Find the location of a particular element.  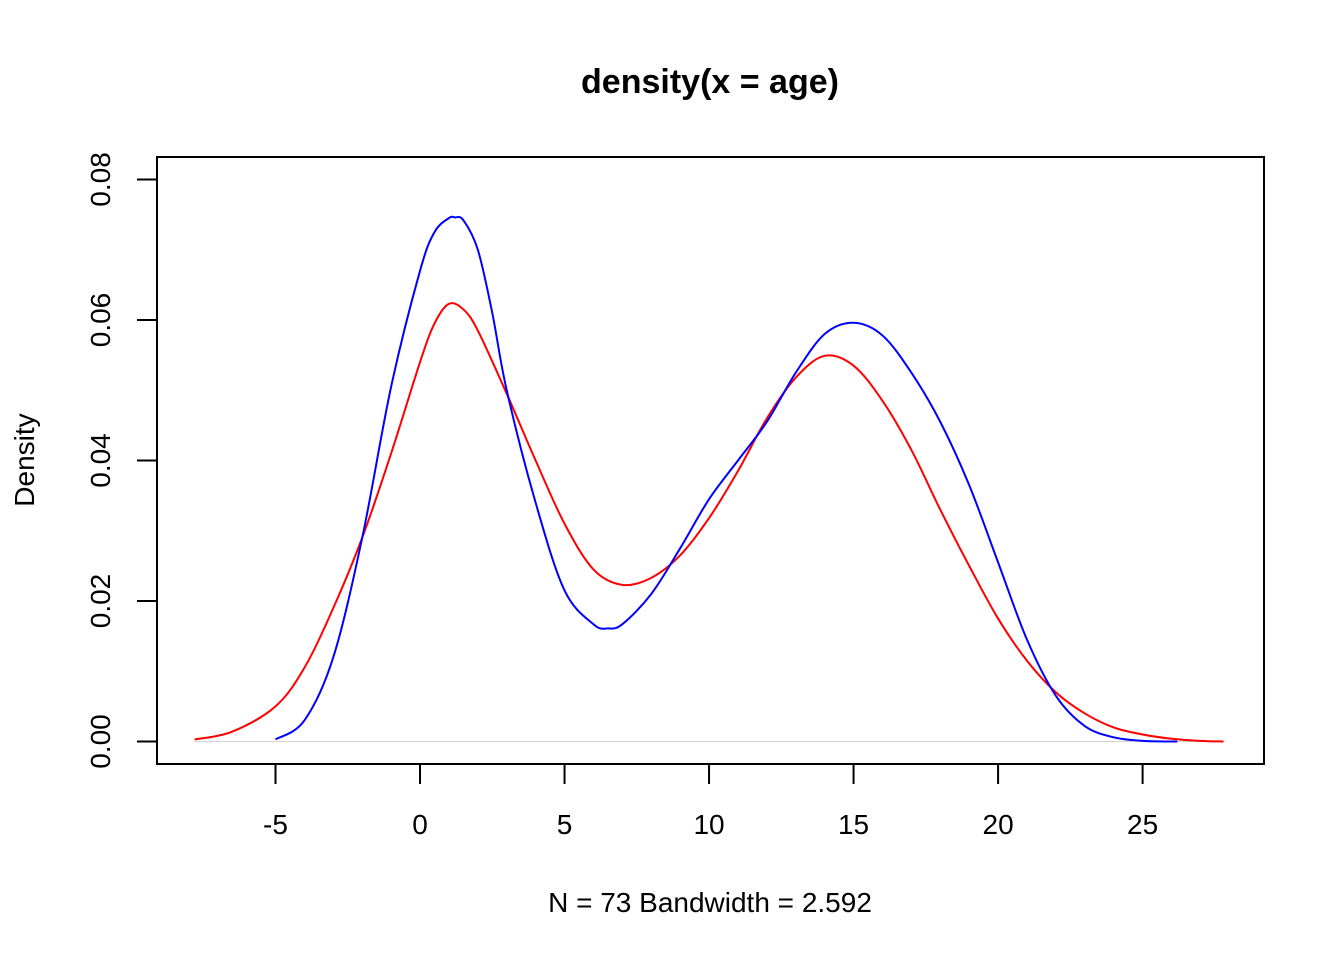

y-tick-label: 0.08 is located at coordinates (100, 179).